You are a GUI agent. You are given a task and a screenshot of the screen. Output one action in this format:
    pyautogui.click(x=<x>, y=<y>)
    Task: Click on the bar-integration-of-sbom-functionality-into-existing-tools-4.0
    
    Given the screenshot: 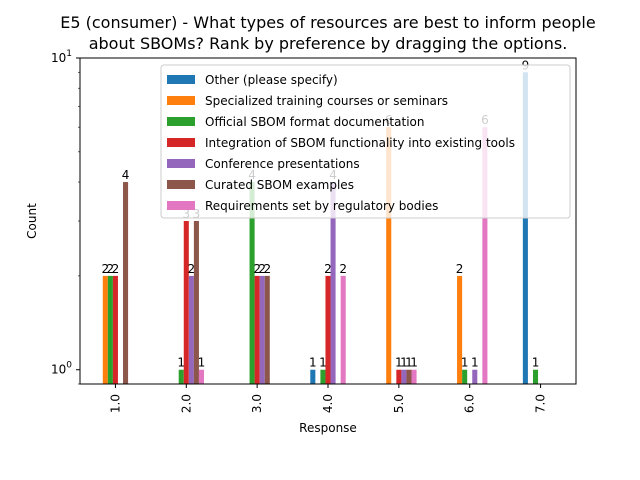 What is the action you would take?
    pyautogui.click(x=328, y=329)
    